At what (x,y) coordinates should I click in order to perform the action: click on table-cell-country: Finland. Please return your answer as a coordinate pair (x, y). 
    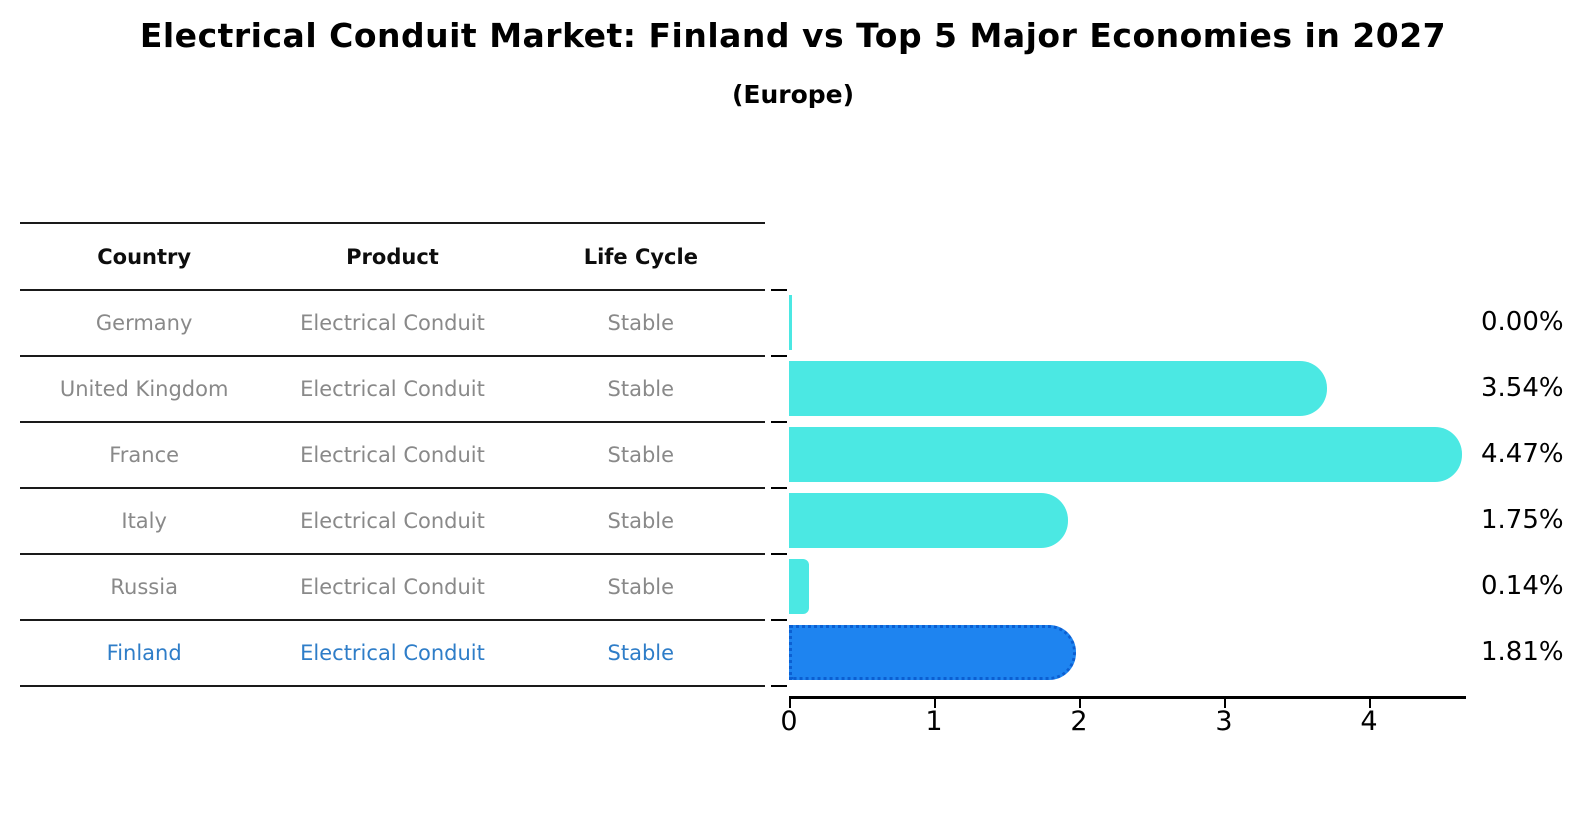
    Looking at the image, I should click on (144, 653).